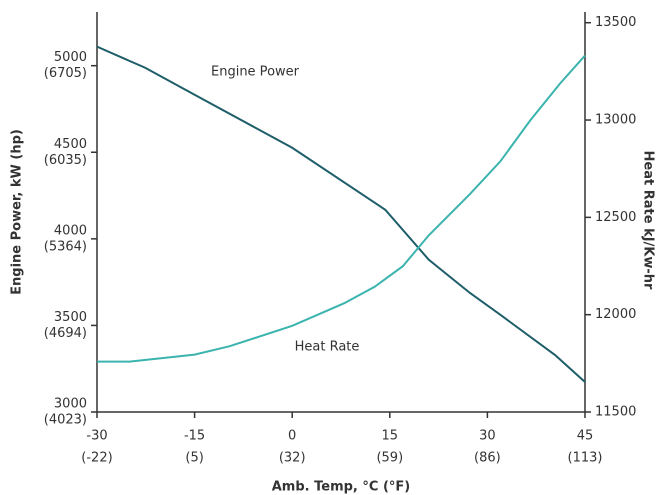  I want to click on y-axis-title: Engine Power, kW (hp), so click(17, 212).